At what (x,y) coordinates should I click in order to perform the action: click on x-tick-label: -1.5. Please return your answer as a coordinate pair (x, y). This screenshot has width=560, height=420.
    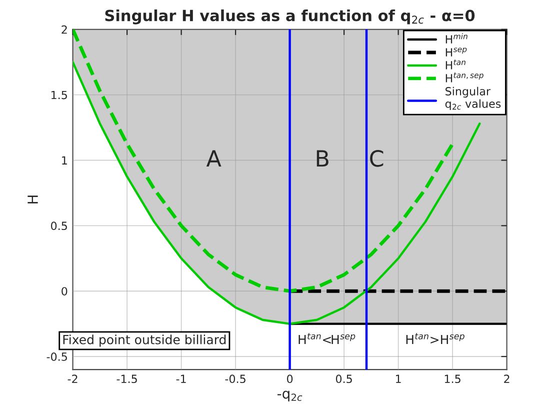
    Looking at the image, I should click on (126, 379).